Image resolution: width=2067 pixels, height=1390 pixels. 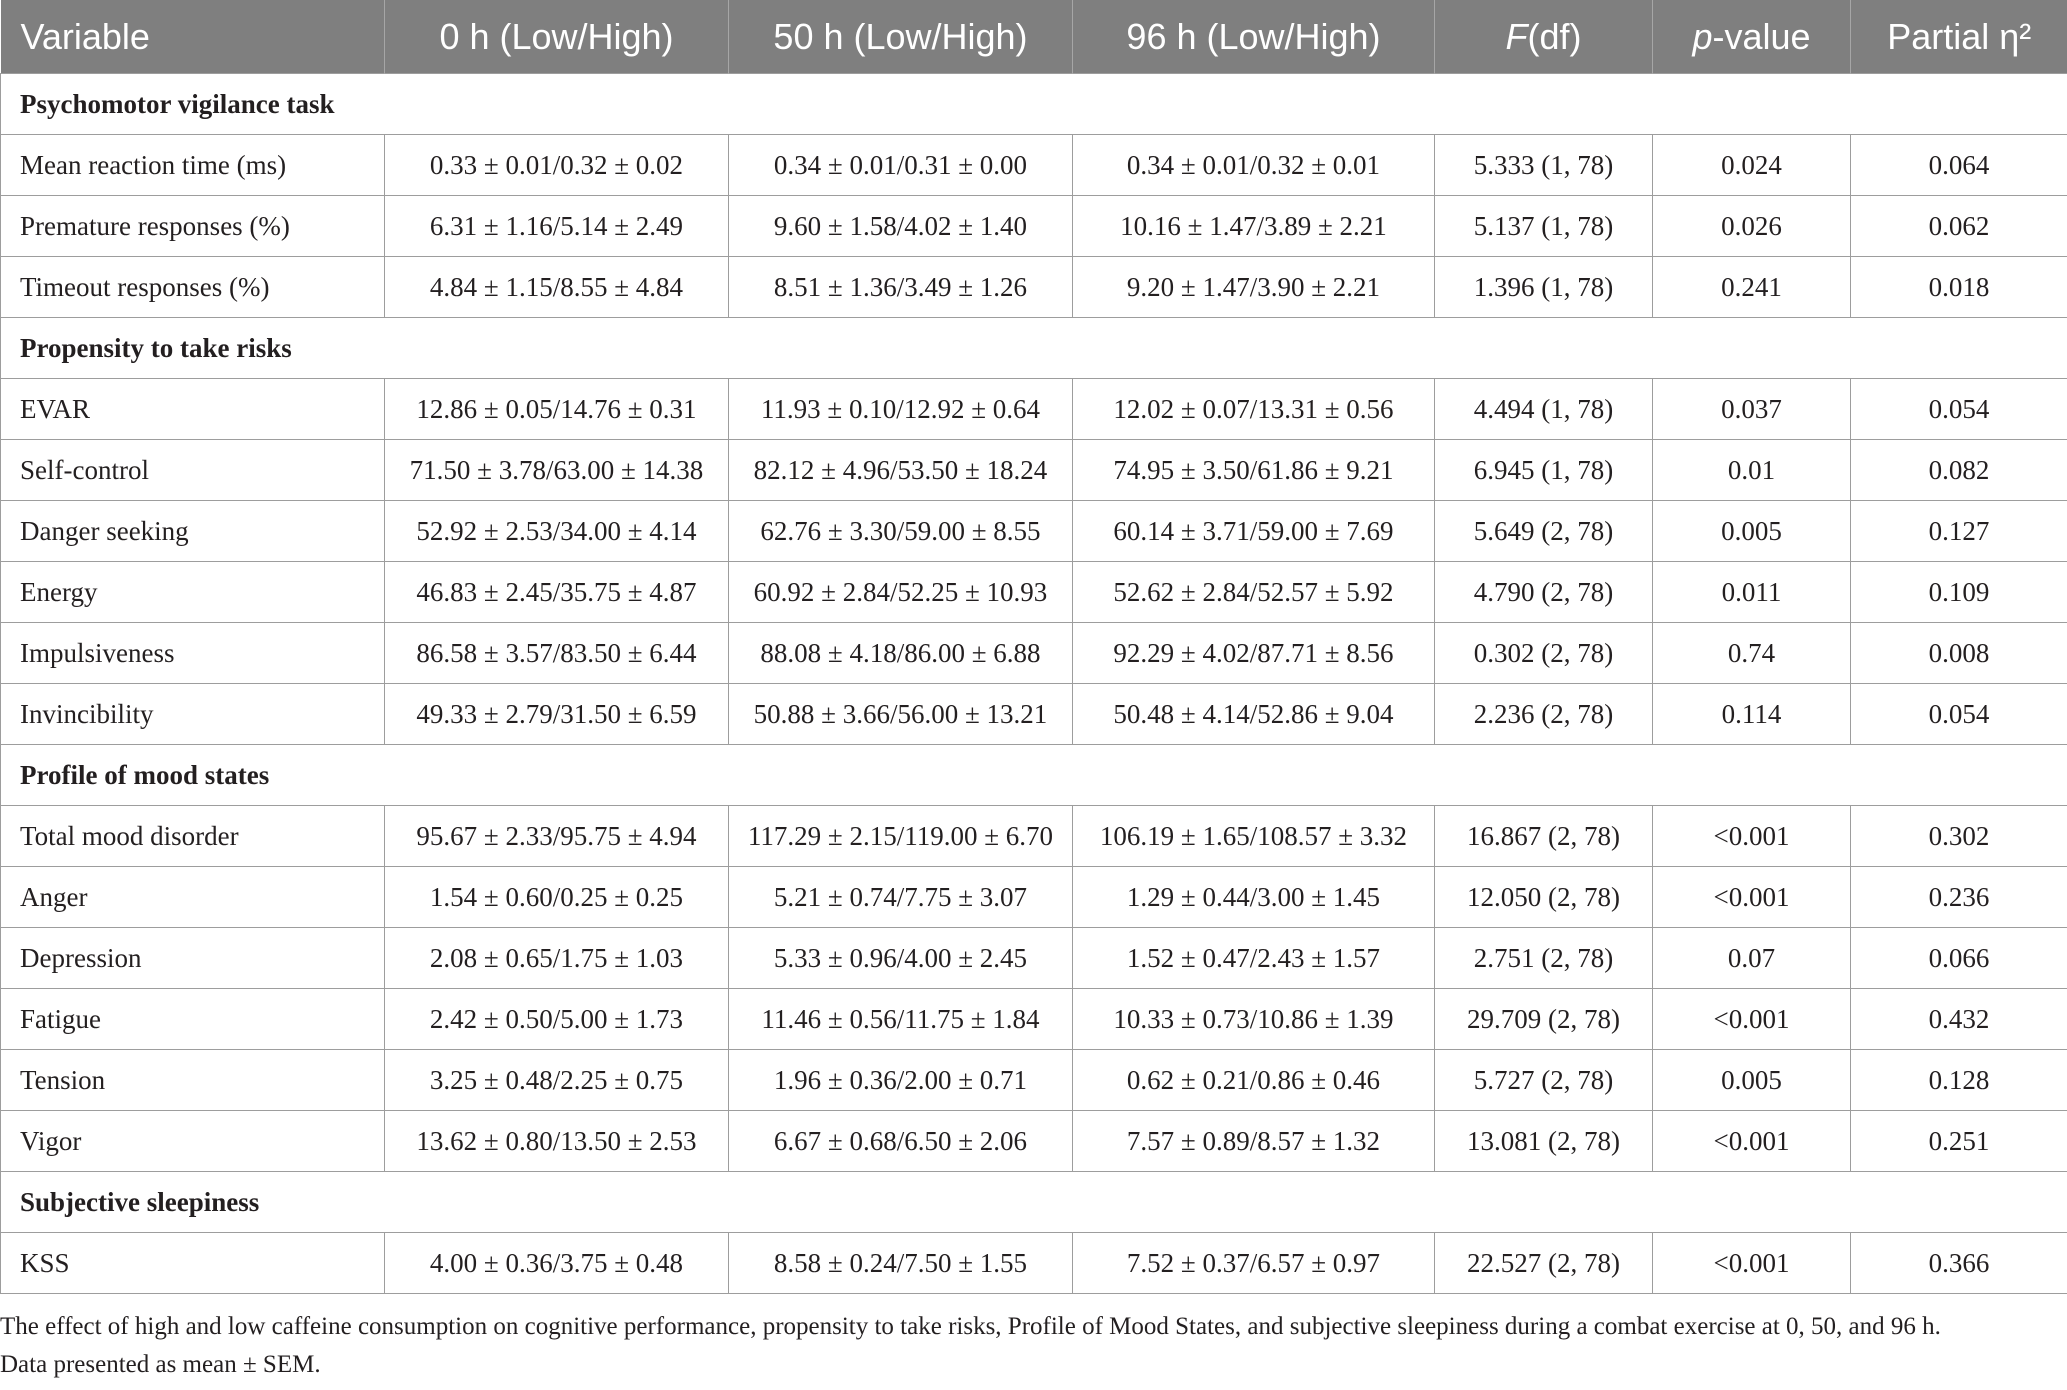 What do you see at coordinates (900, 409) in the screenshot?
I see `cell-50h: 11.93 ± 0.10/12.92 ± 0.64` at bounding box center [900, 409].